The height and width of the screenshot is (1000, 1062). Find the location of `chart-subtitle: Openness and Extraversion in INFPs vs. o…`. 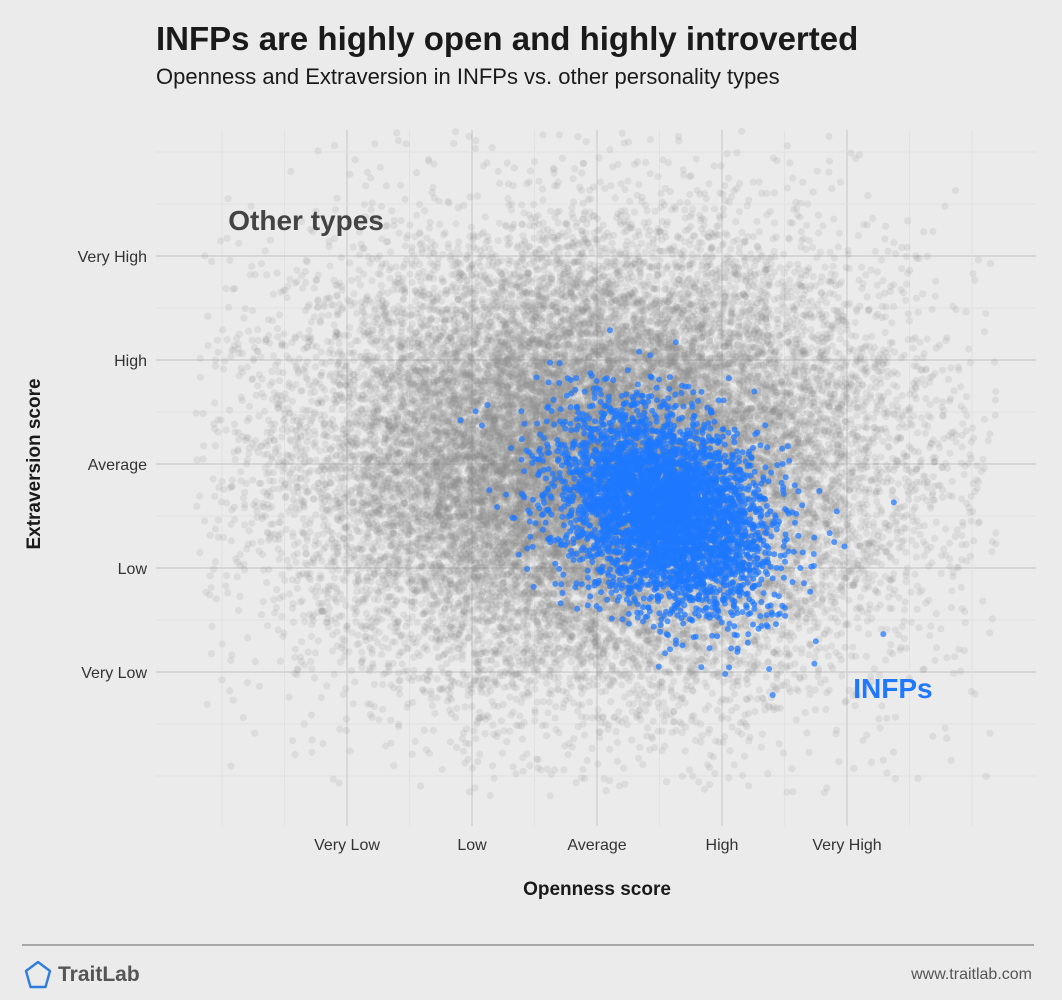

chart-subtitle: Openness and Extraversion in INFPs vs. o… is located at coordinates (468, 77).